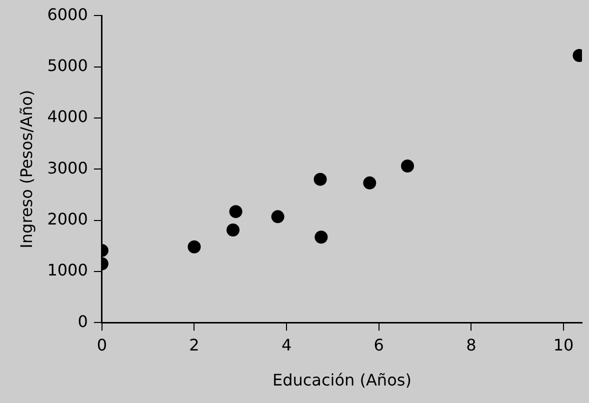 The width and height of the screenshot is (589, 403). I want to click on y-axis-title: Ingreso (Pesos/Año), so click(26, 169).